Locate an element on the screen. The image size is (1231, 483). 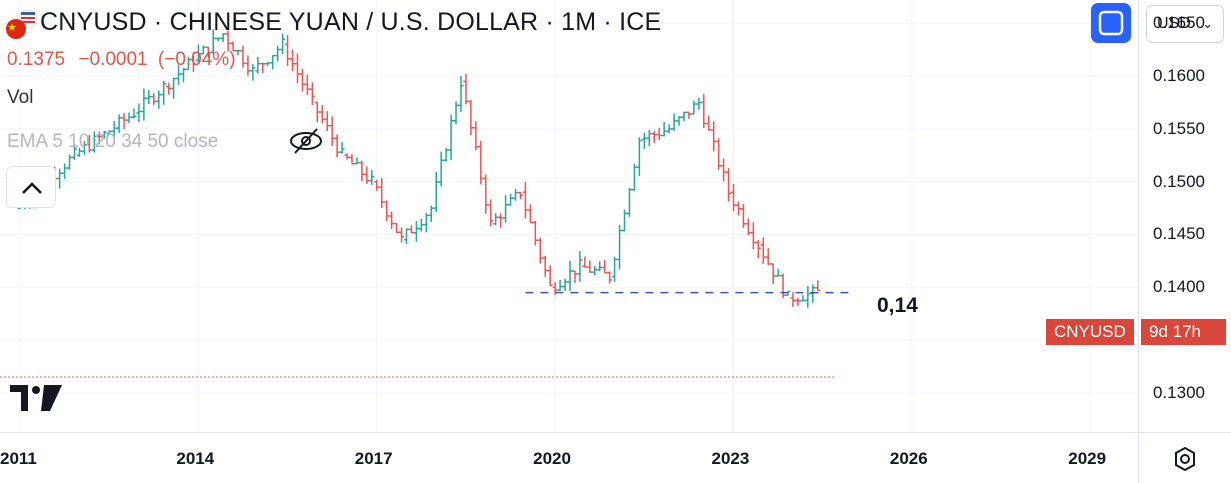
x-tick-label: 2026 is located at coordinates (908, 458).